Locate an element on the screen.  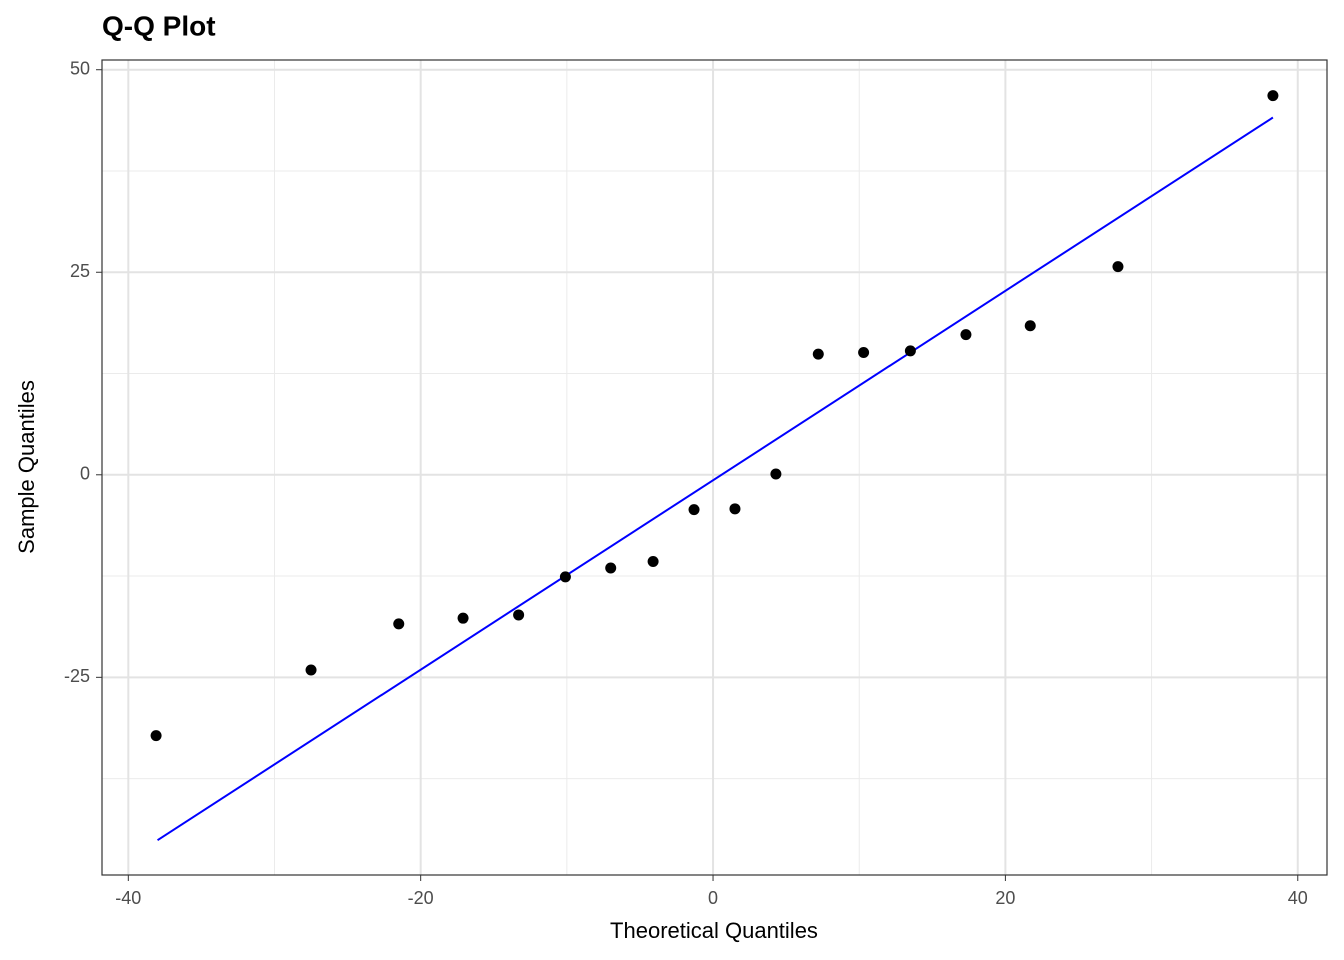
x-axis-title: Theoretical Quantiles is located at coordinates (714, 930).